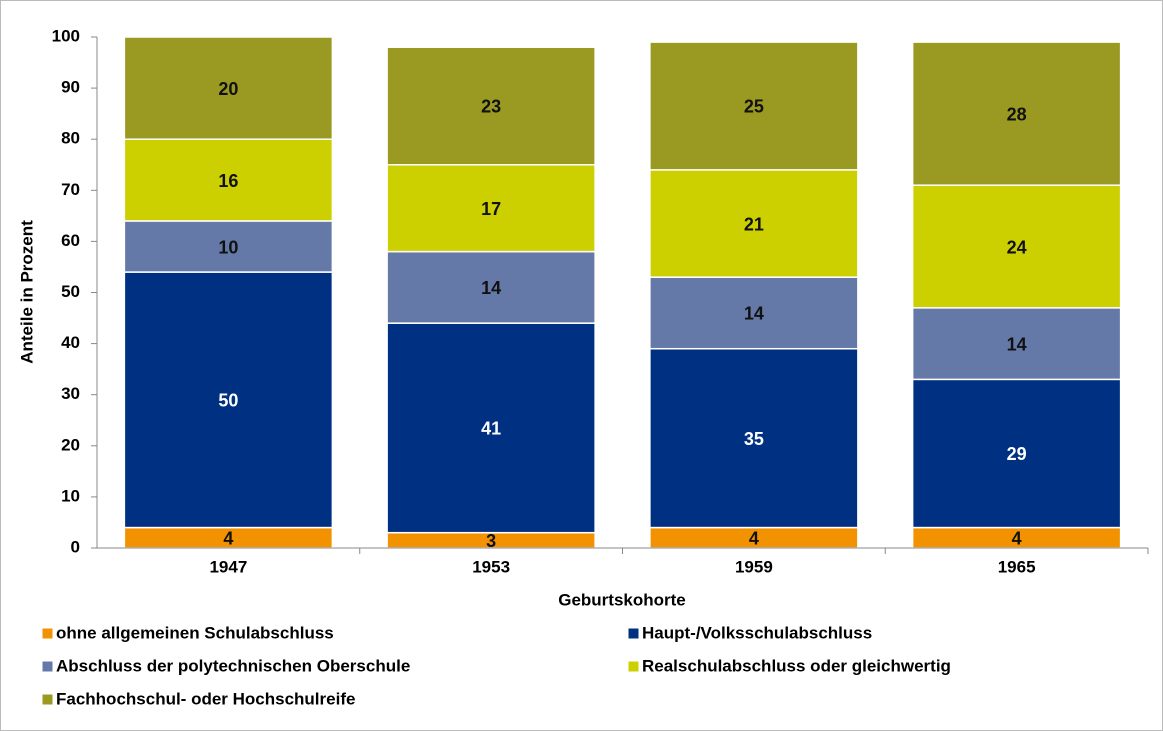  Describe the element at coordinates (70, 444) in the screenshot. I see `y-tick-label: 20` at that location.